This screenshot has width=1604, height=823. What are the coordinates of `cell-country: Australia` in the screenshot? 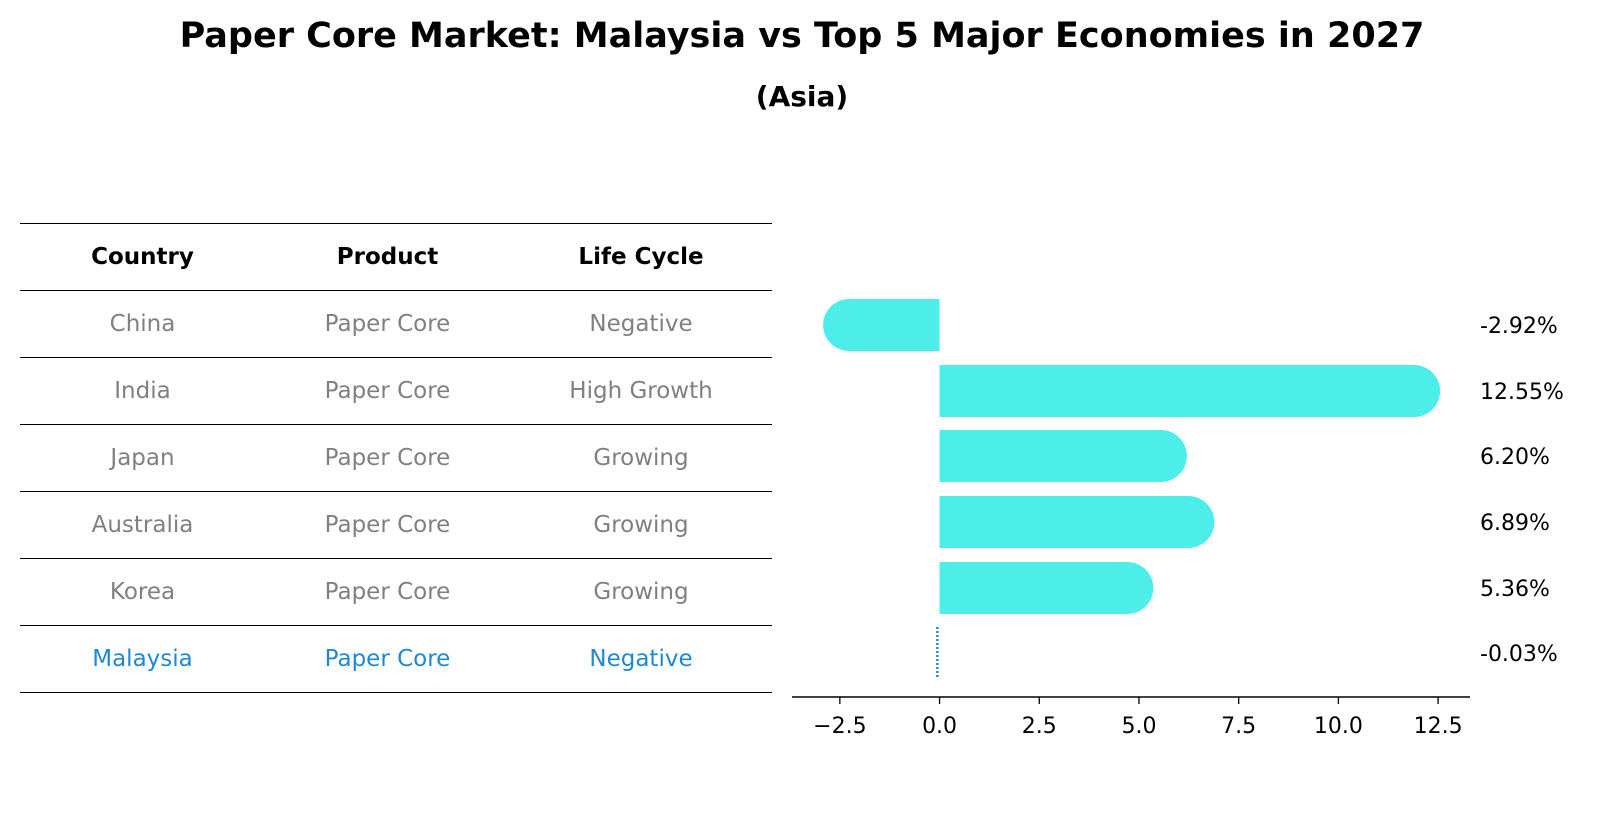 It's located at (142, 525).